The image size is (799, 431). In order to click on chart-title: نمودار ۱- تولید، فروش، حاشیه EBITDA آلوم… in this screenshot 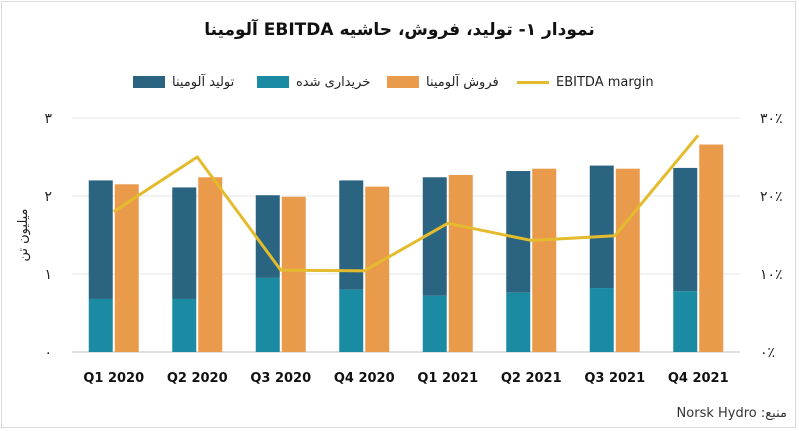, I will do `click(399, 30)`.